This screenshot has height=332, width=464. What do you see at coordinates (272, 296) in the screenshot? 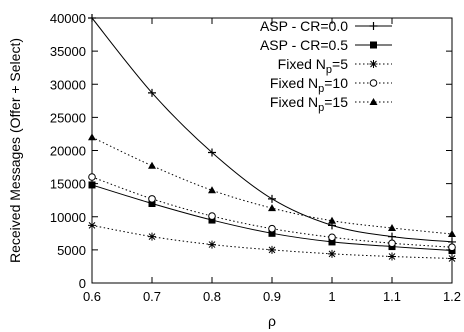
I see `x-tick-label: 0.9` at bounding box center [272, 296].